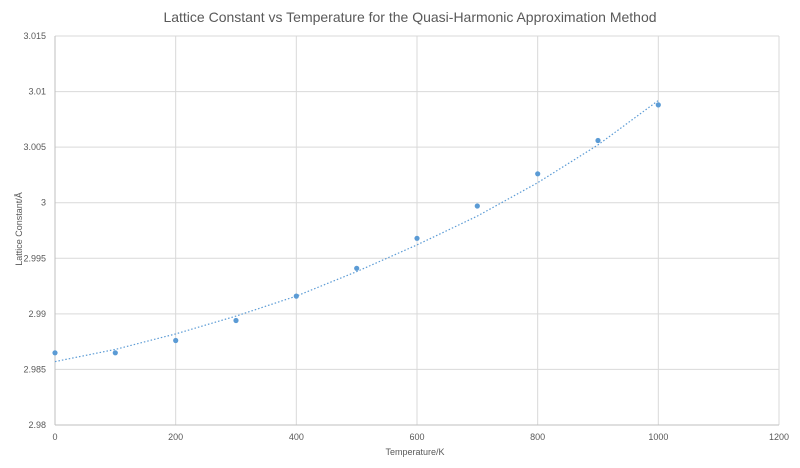 This screenshot has height=468, width=800. What do you see at coordinates (34, 258) in the screenshot?
I see `y-tick-label: 2.995` at bounding box center [34, 258].